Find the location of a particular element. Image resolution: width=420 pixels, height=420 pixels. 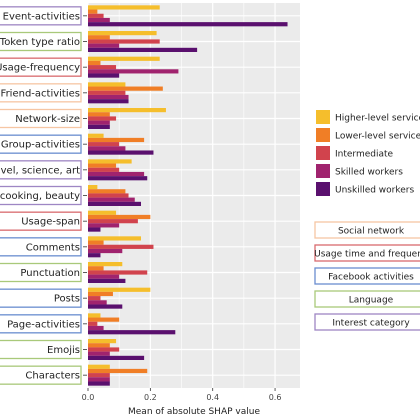

category-label: Page-activities is located at coordinates (43, 324).